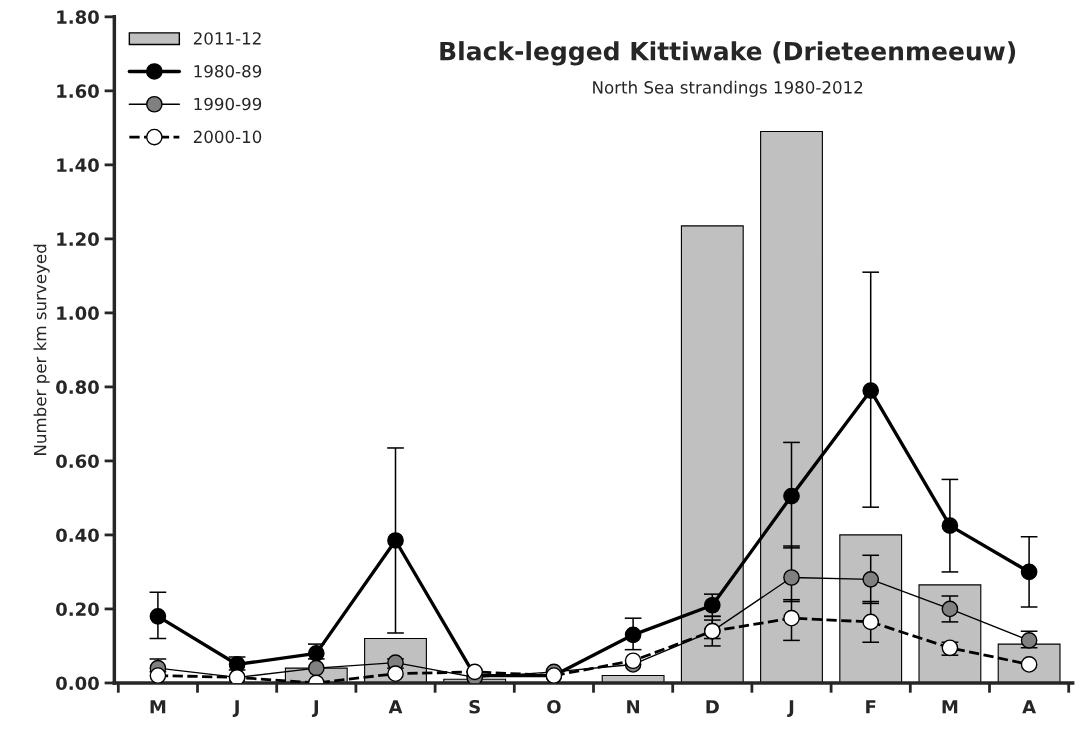  Describe the element at coordinates (227, 137) in the screenshot. I see `legend-label: 2000-10` at that location.